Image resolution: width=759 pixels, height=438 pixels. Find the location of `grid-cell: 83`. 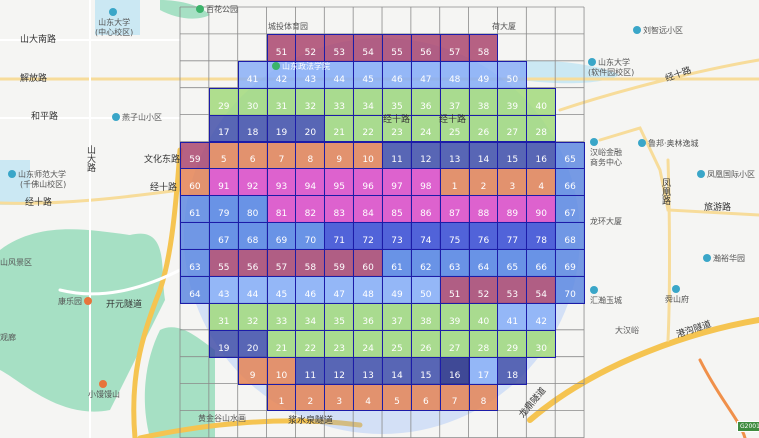

grid-cell: 83 is located at coordinates (339, 209).